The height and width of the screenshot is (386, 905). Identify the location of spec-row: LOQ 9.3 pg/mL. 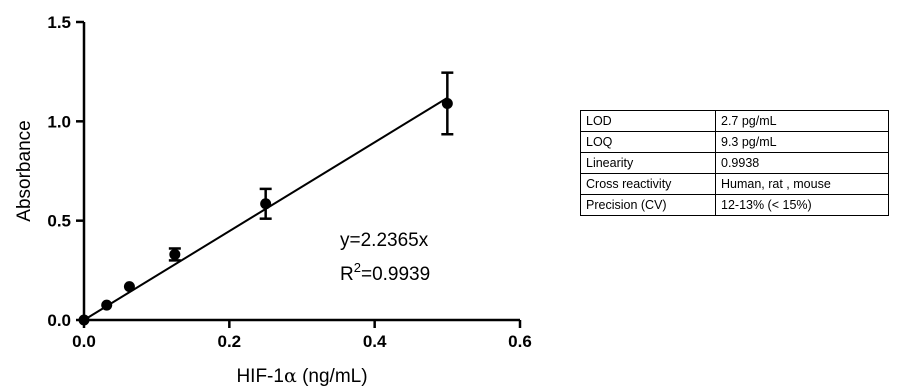
(734, 142).